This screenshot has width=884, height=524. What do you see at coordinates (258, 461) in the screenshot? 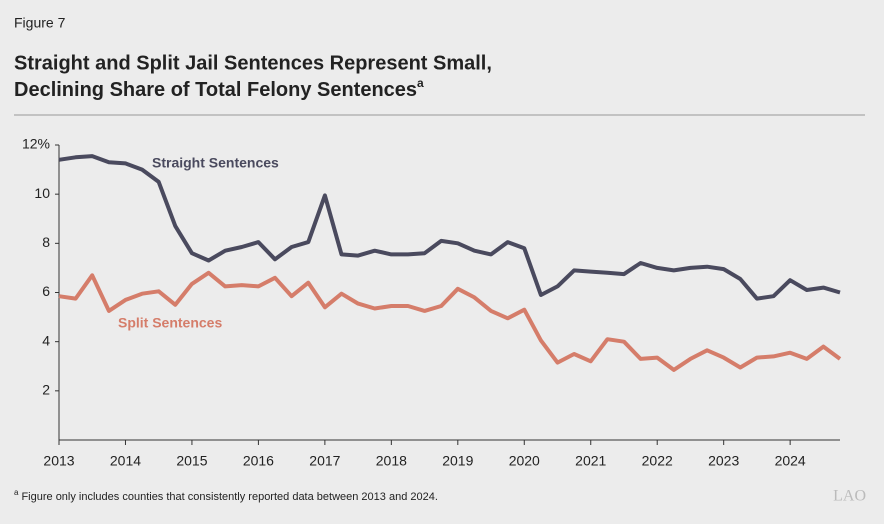
I see `x-tick-label: 2016` at bounding box center [258, 461].